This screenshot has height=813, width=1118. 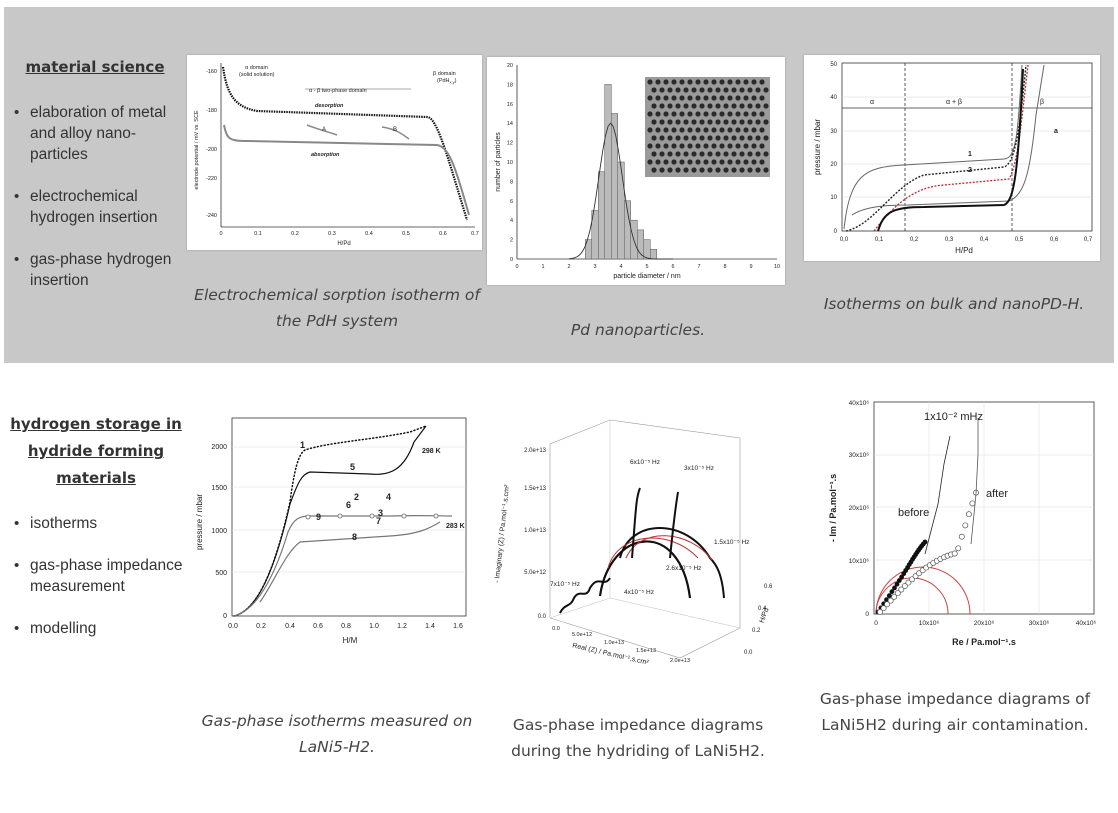 What do you see at coordinates (611, 654) in the screenshot?
I see `x-axis-label: Real (Z) / Pa.mol⁻¹.s.cm²` at bounding box center [611, 654].